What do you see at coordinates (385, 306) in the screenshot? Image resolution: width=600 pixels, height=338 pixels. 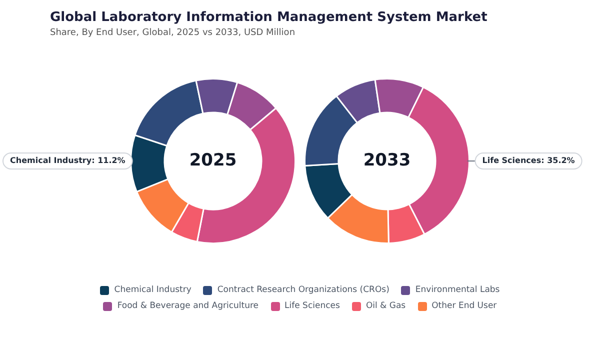 I see `legend-label: Oil & Gas` at bounding box center [385, 306].